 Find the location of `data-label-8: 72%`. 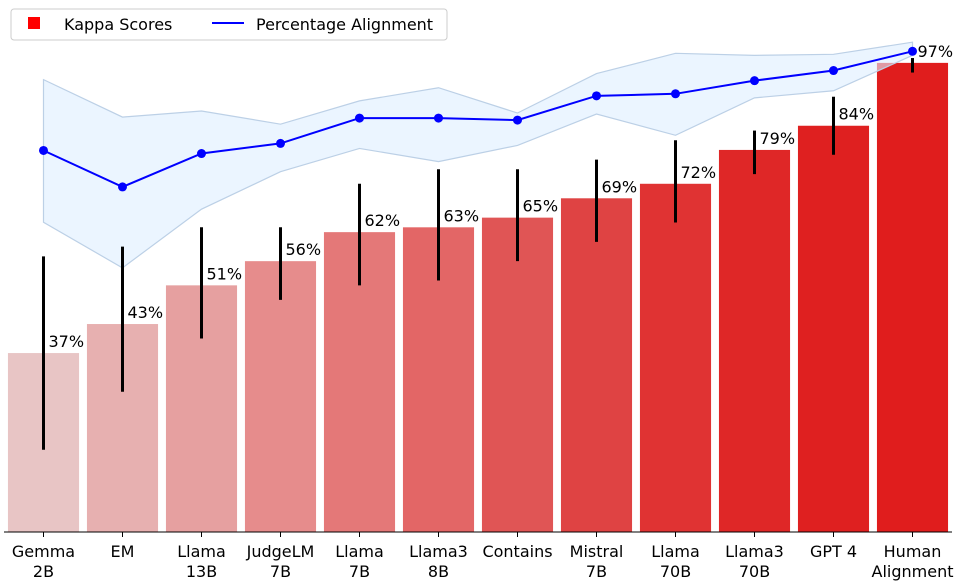

data-label-8: 72% is located at coordinates (699, 172).